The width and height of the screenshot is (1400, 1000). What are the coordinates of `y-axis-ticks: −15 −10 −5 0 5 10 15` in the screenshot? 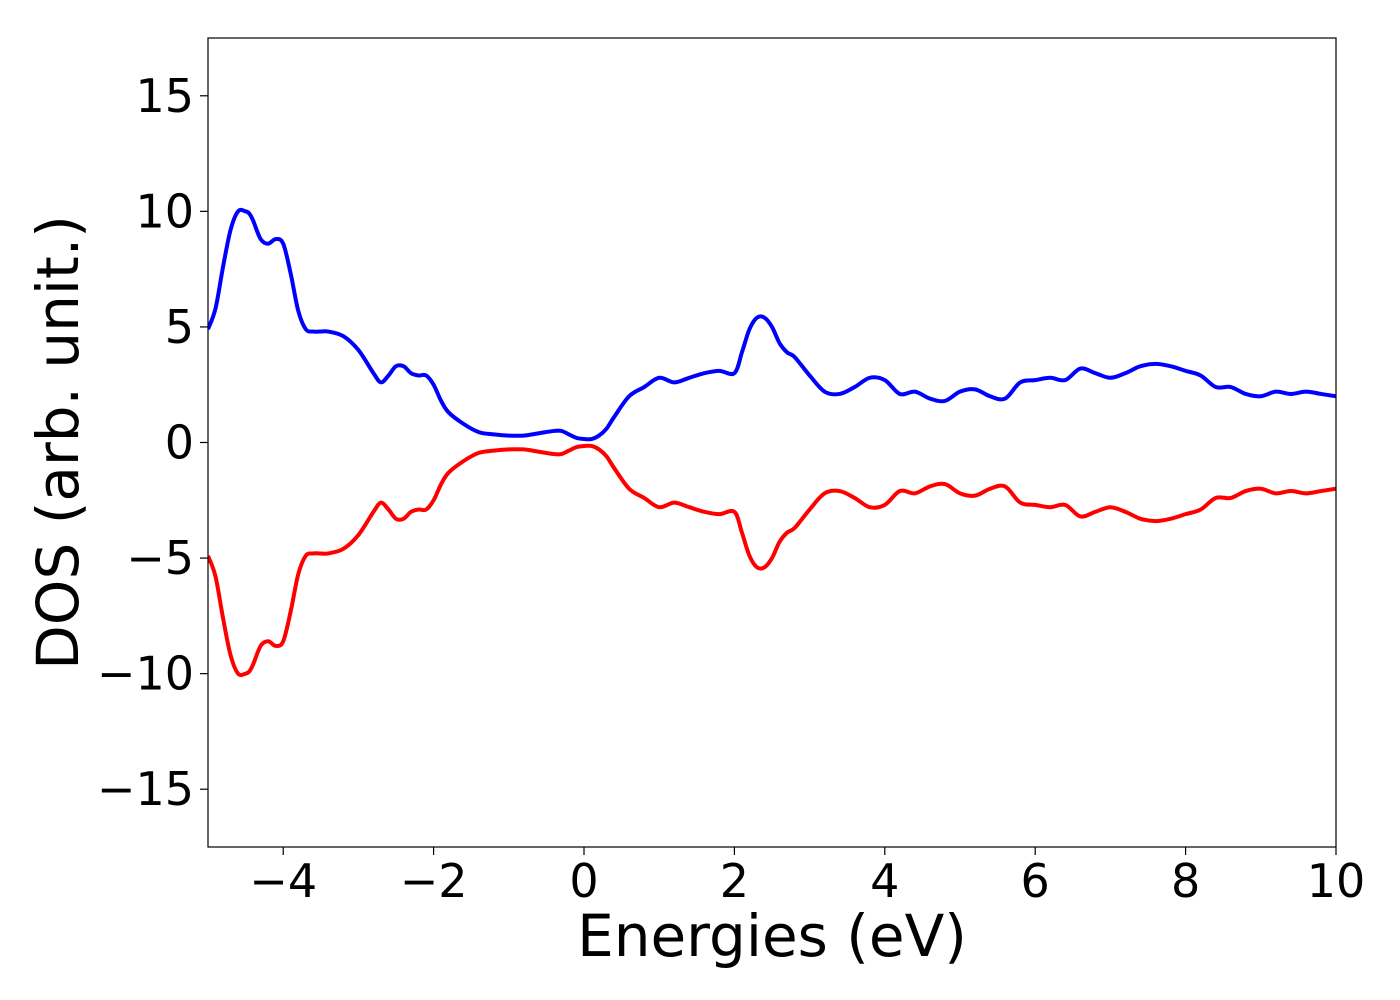 It's located at (152, 442).